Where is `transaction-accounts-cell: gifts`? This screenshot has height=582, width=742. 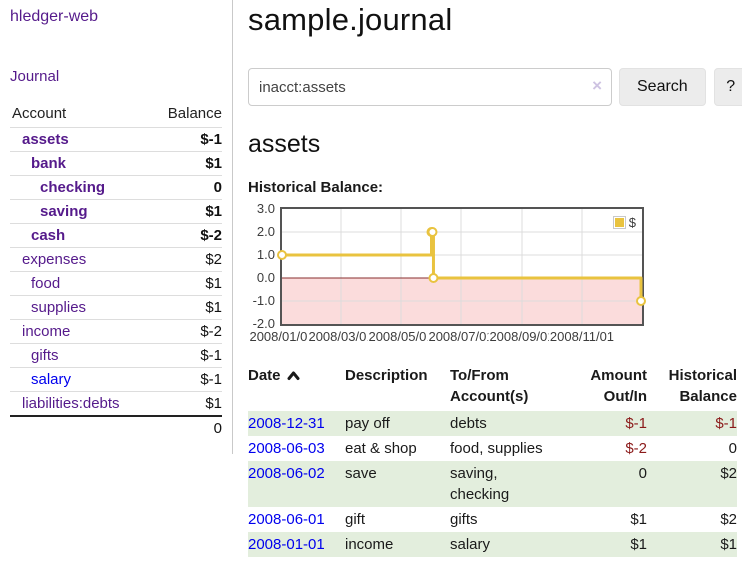 transaction-accounts-cell: gifts is located at coordinates (464, 519).